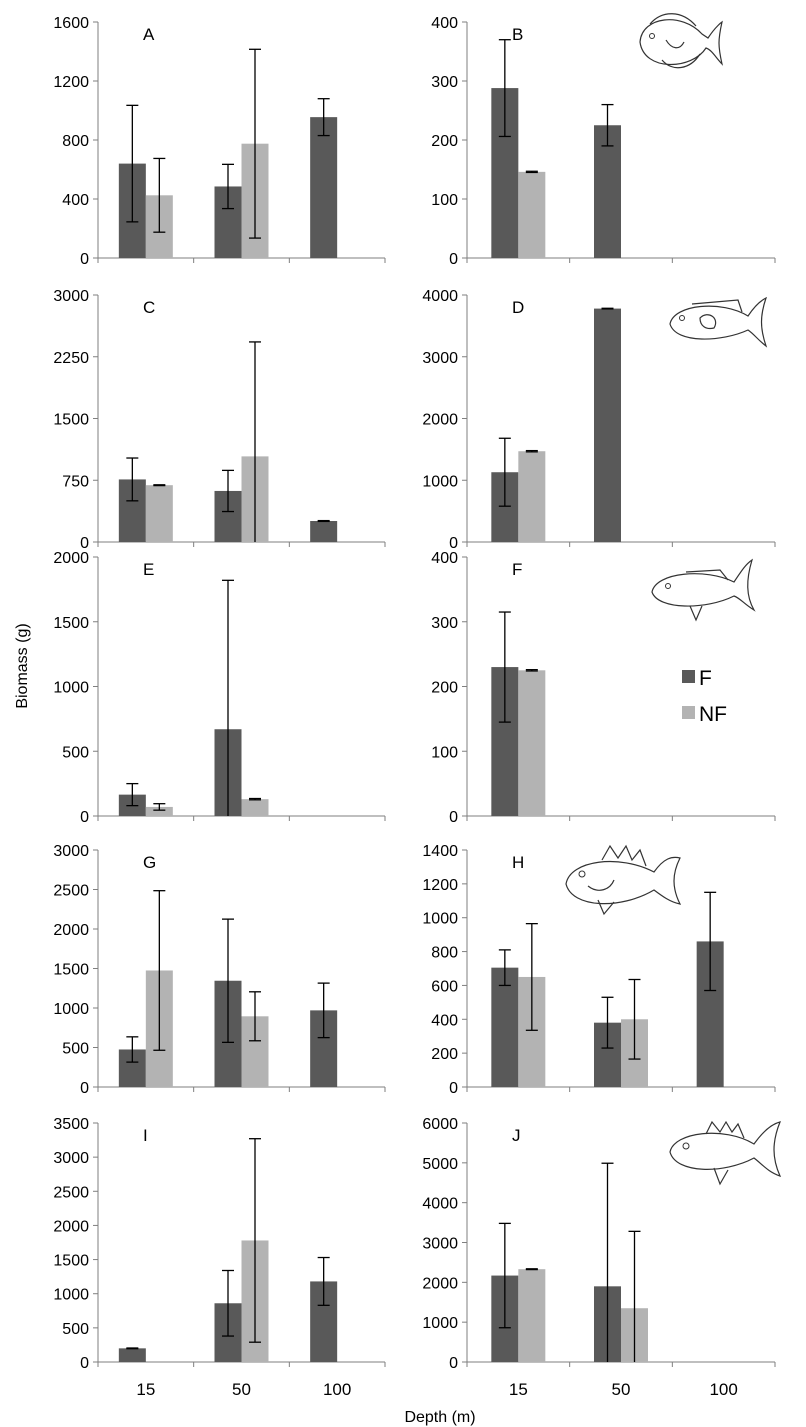 The height and width of the screenshot is (1427, 806). I want to click on y-tick-label: 2250, so click(71, 358).